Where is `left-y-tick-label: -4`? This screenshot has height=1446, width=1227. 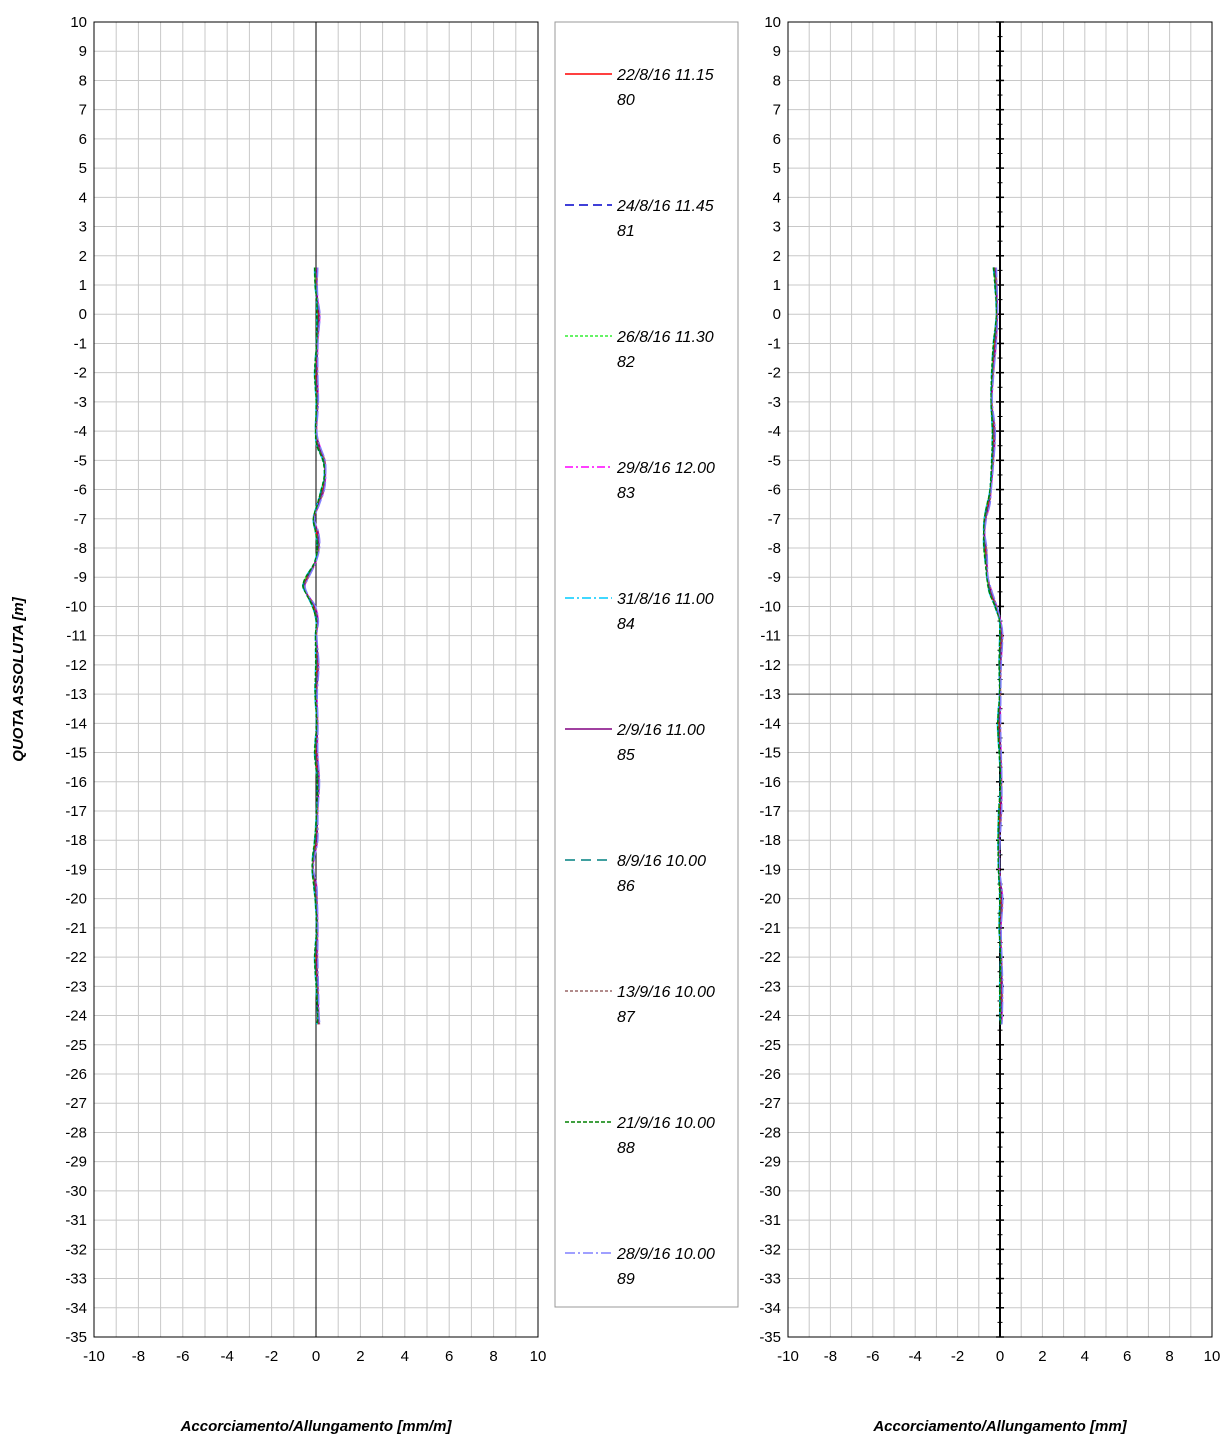 left-y-tick-label: -4 is located at coordinates (80, 431).